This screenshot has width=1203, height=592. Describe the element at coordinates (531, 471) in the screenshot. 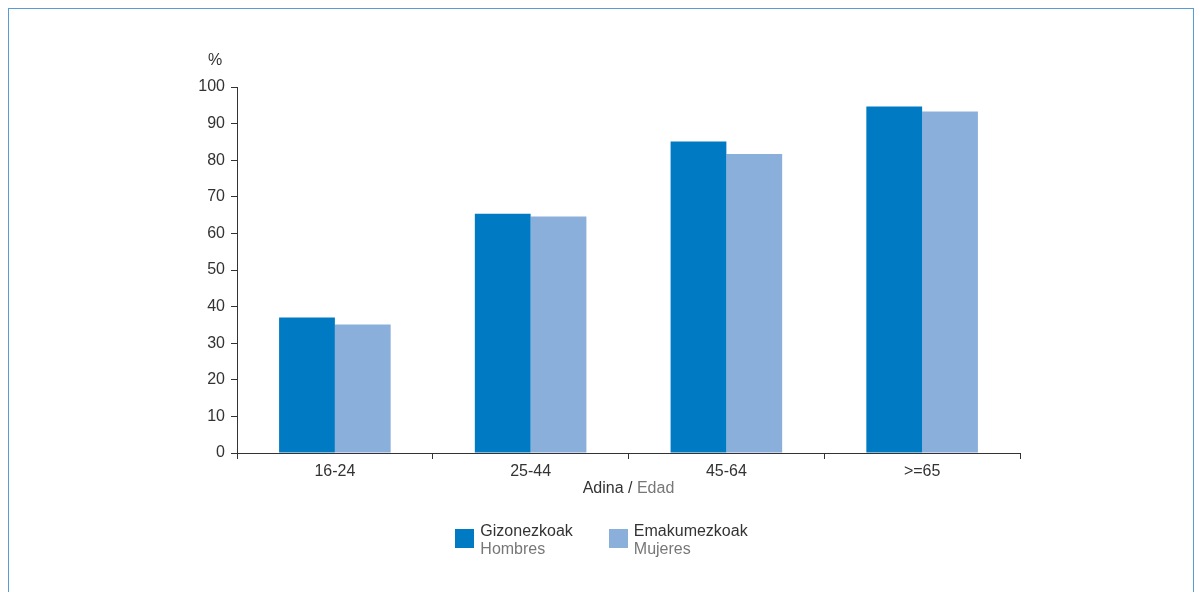

I see `x-tick-label: 25-44` at that location.